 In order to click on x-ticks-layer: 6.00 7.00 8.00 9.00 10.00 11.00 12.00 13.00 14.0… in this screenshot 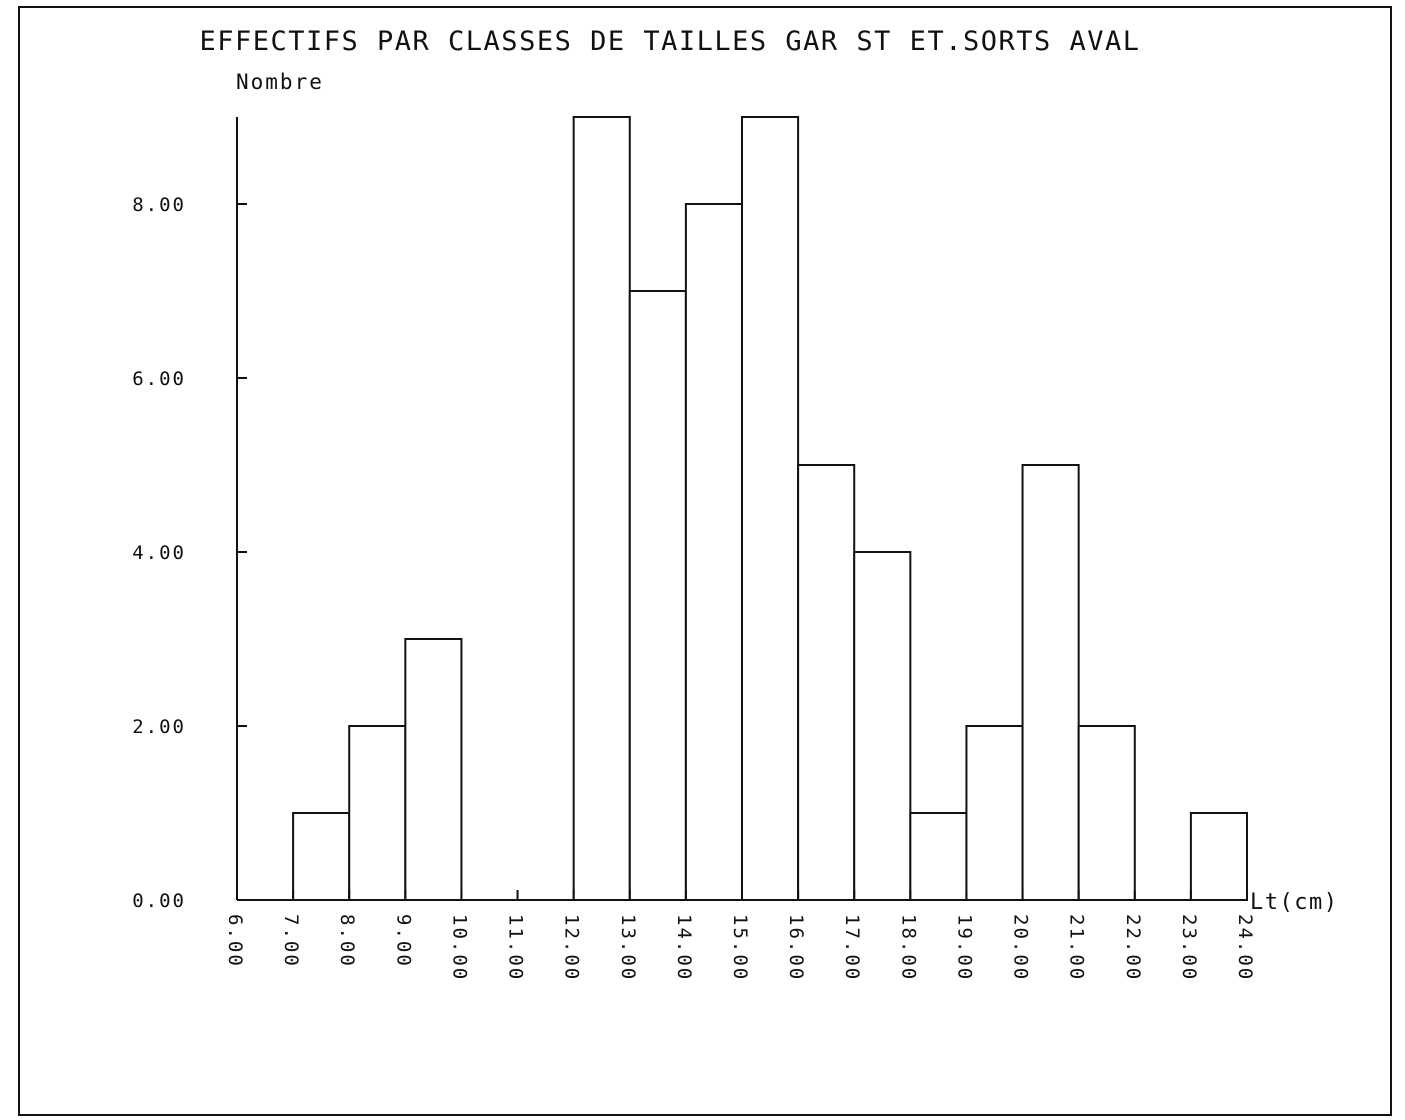, I will do `click(740, 935)`.